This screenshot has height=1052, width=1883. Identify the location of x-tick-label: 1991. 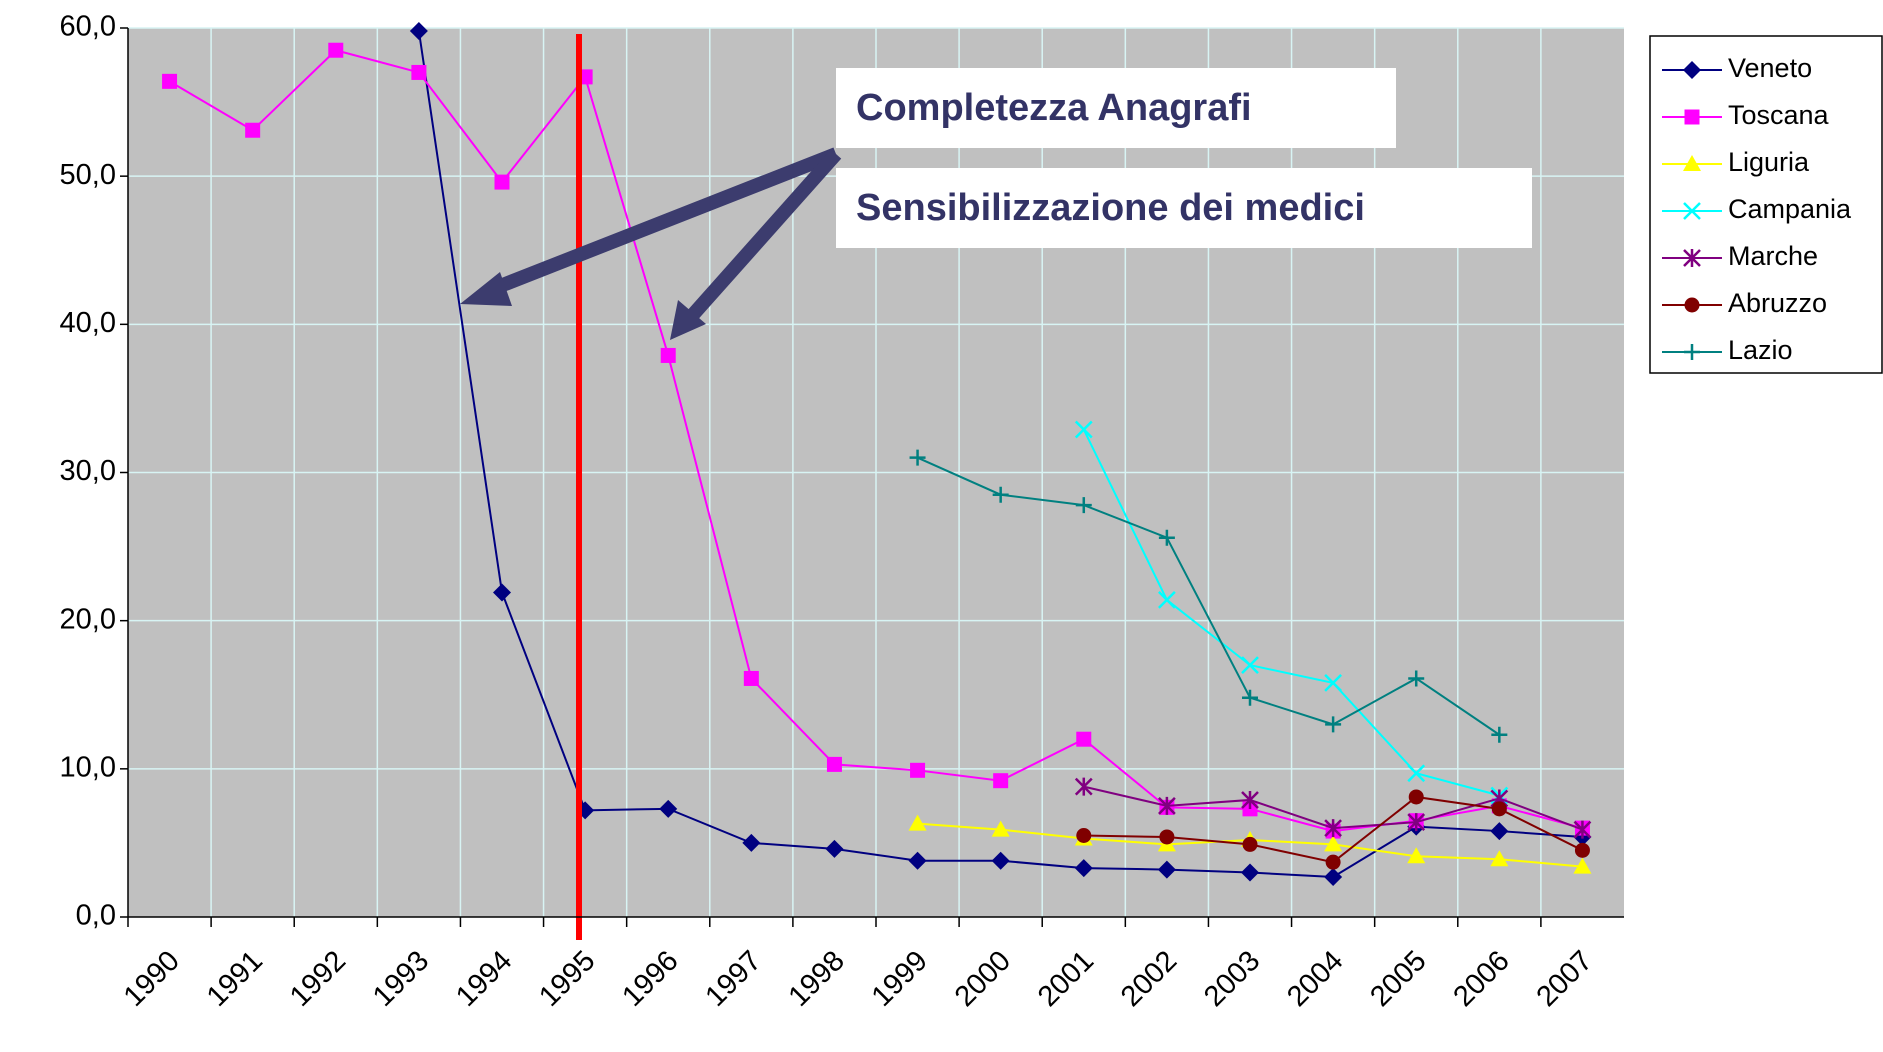
(235, 979).